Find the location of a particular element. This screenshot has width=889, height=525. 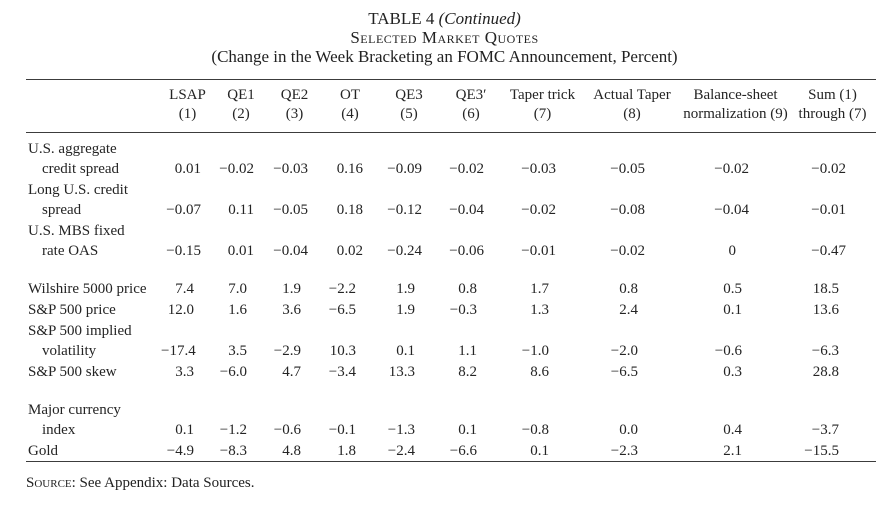

value-cell: −0.09 is located at coordinates (404, 169).